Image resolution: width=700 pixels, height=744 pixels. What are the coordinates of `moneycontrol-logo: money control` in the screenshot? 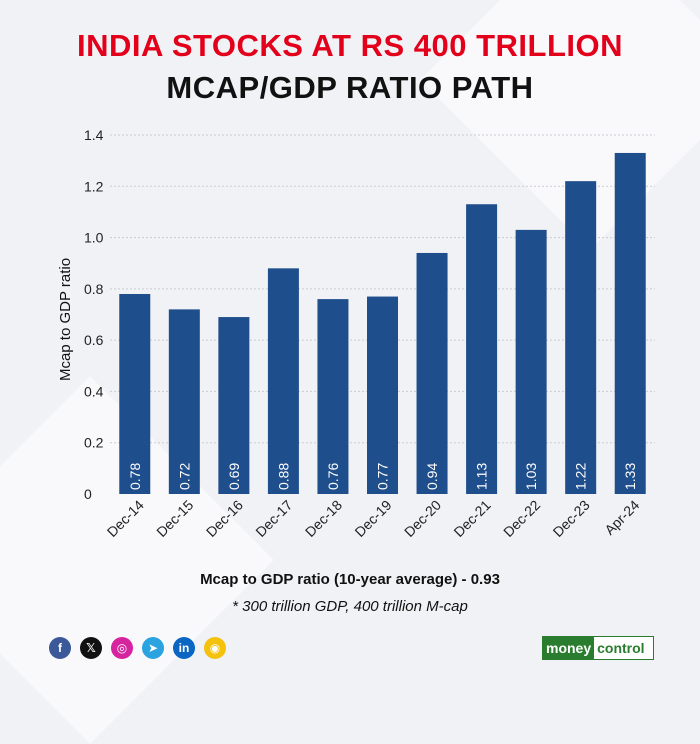 It's located at (598, 648).